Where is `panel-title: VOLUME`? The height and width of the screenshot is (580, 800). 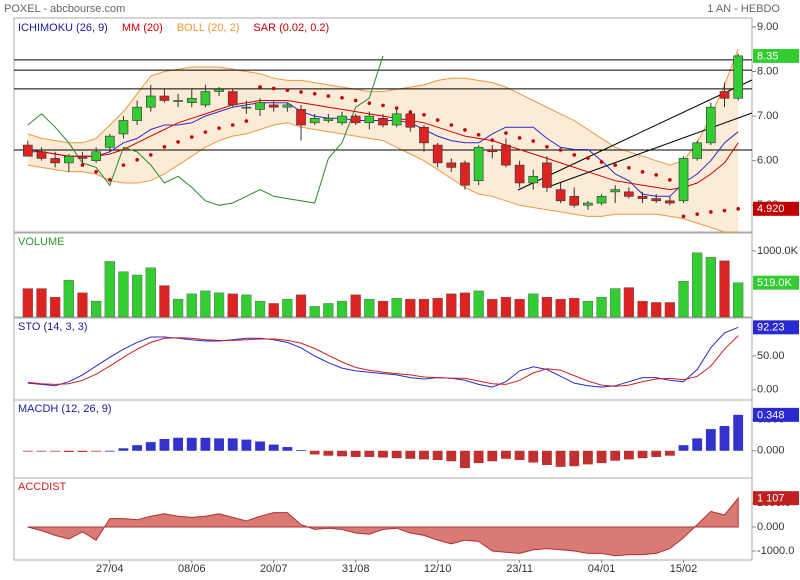 panel-title: VOLUME is located at coordinates (41, 242).